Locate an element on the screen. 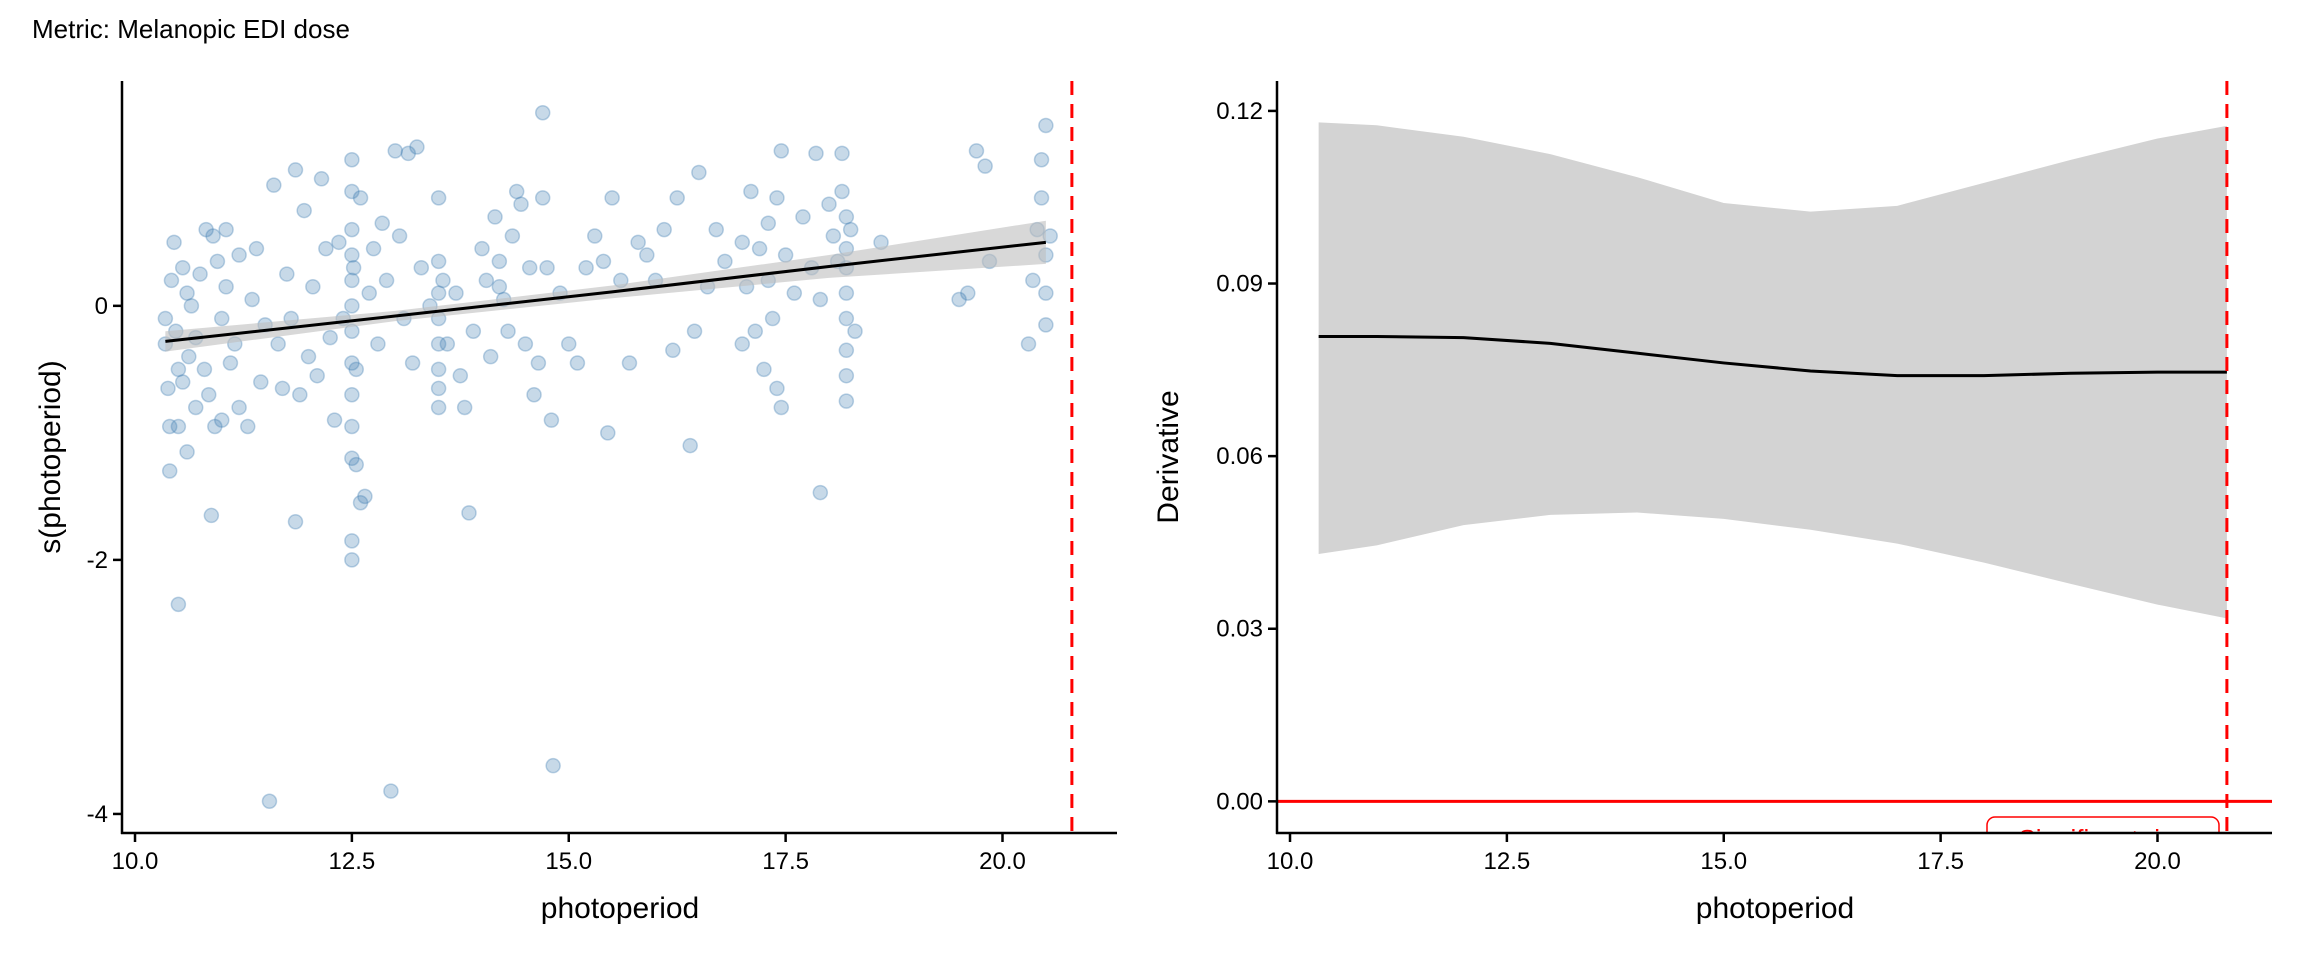 The height and width of the screenshot is (960, 2304). smooth-fit-line is located at coordinates (606, 291).